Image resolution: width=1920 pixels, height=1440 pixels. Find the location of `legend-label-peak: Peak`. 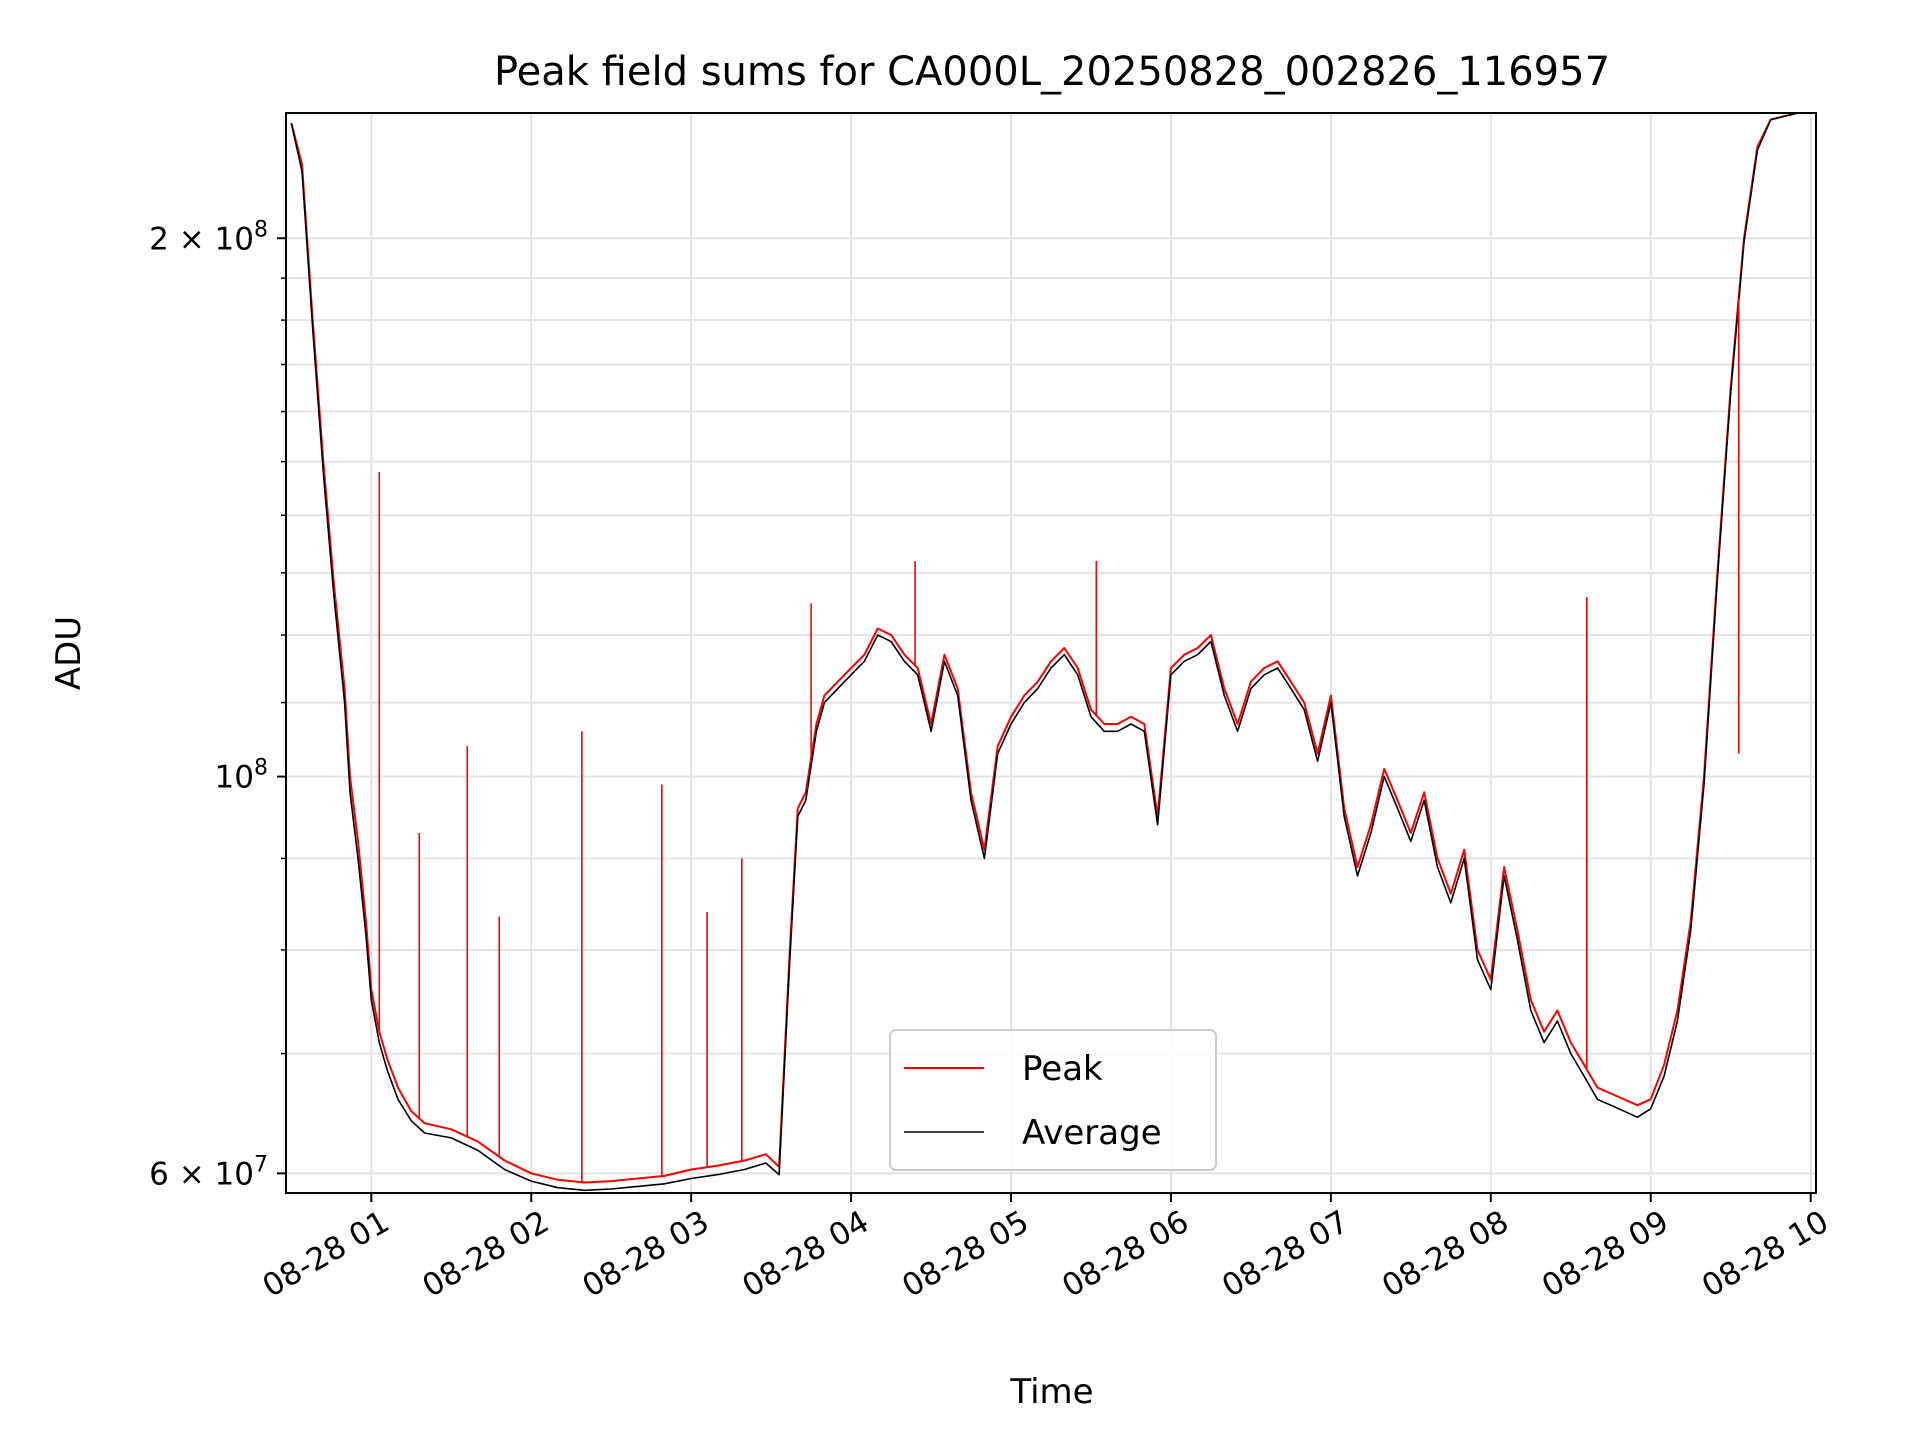

legend-label-peak: Peak is located at coordinates (1062, 1069).